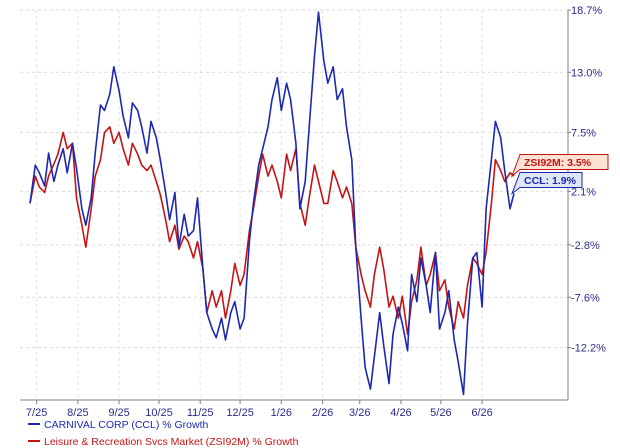 The height and width of the screenshot is (448, 620). I want to click on x-tick-label: 5/26, so click(440, 413).